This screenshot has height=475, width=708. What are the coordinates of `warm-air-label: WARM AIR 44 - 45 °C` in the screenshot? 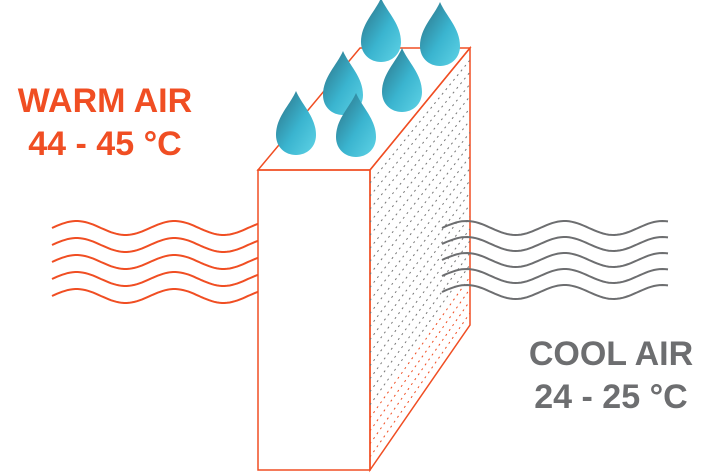 It's located at (105, 122).